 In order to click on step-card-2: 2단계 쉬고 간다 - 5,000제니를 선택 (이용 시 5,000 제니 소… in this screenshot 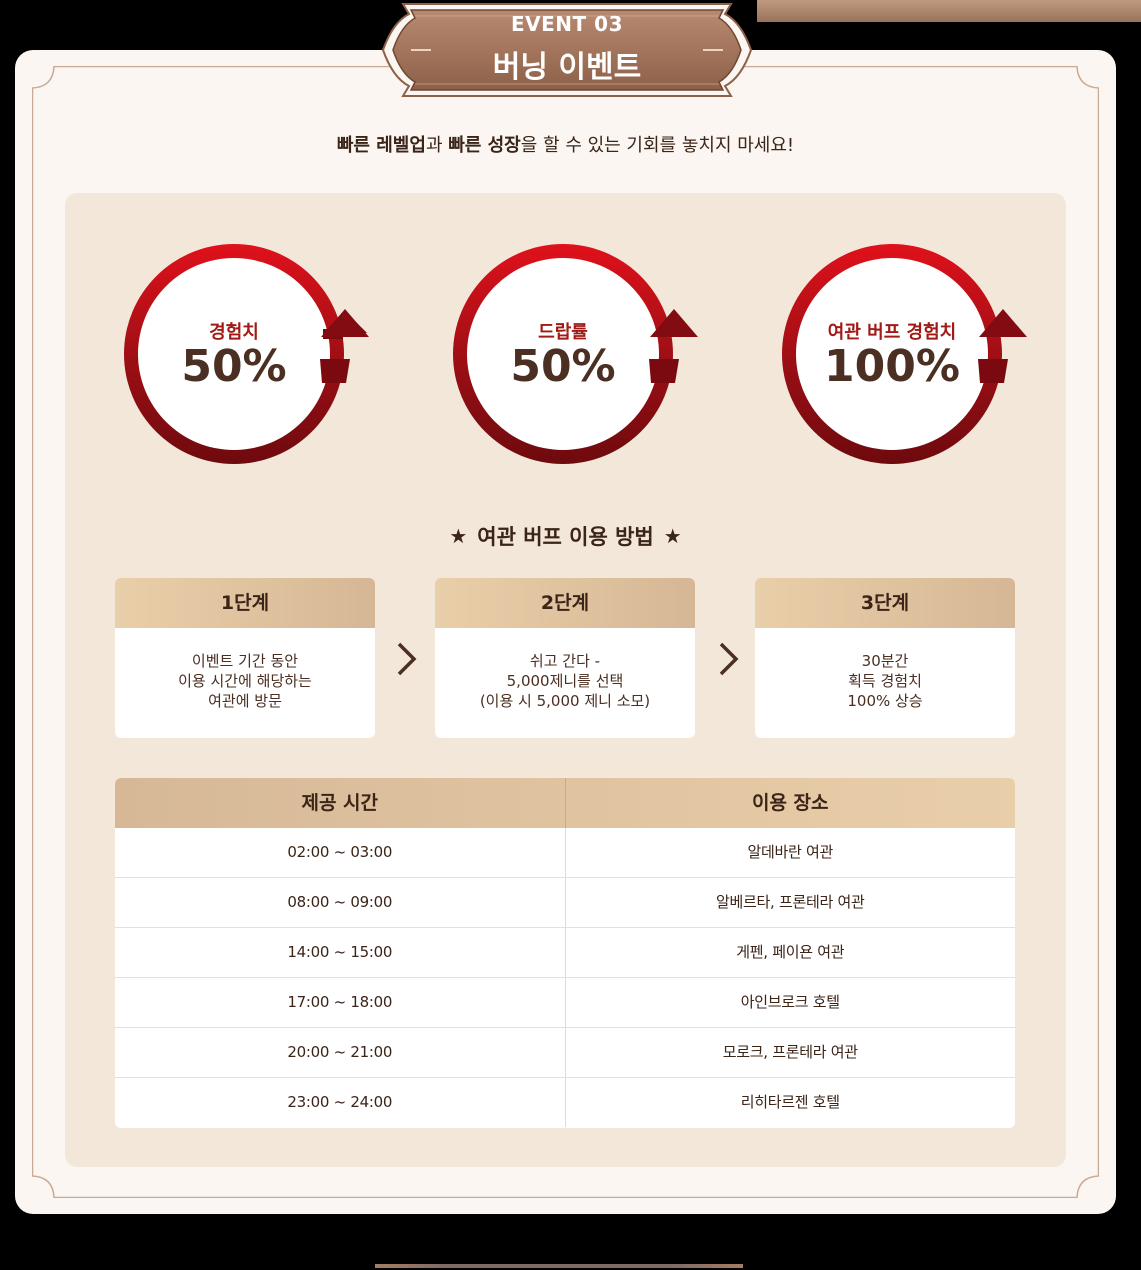, I will do `click(565, 658)`.